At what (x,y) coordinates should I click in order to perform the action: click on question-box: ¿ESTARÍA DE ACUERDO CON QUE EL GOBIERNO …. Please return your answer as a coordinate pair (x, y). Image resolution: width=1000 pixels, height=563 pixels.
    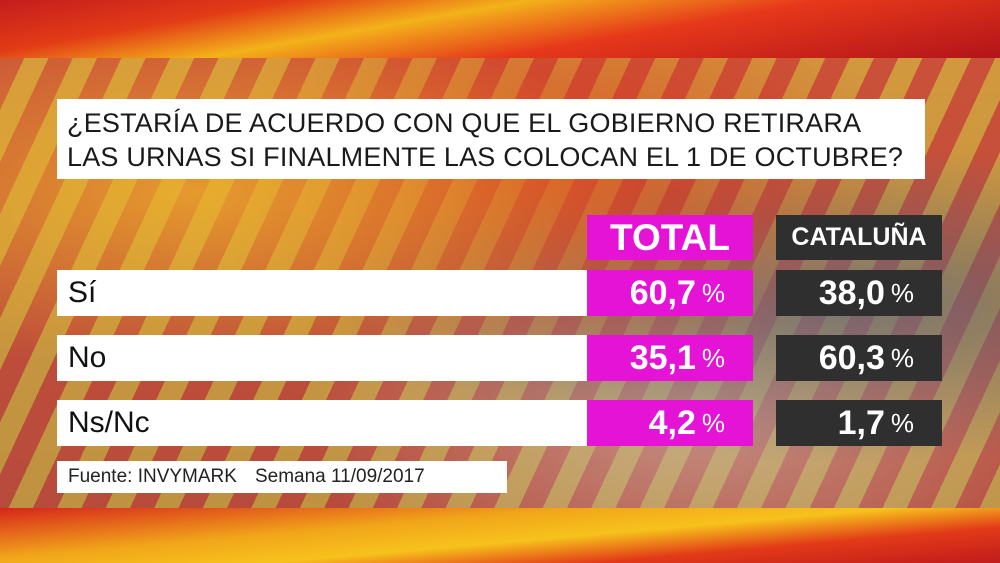
    Looking at the image, I should click on (491, 139).